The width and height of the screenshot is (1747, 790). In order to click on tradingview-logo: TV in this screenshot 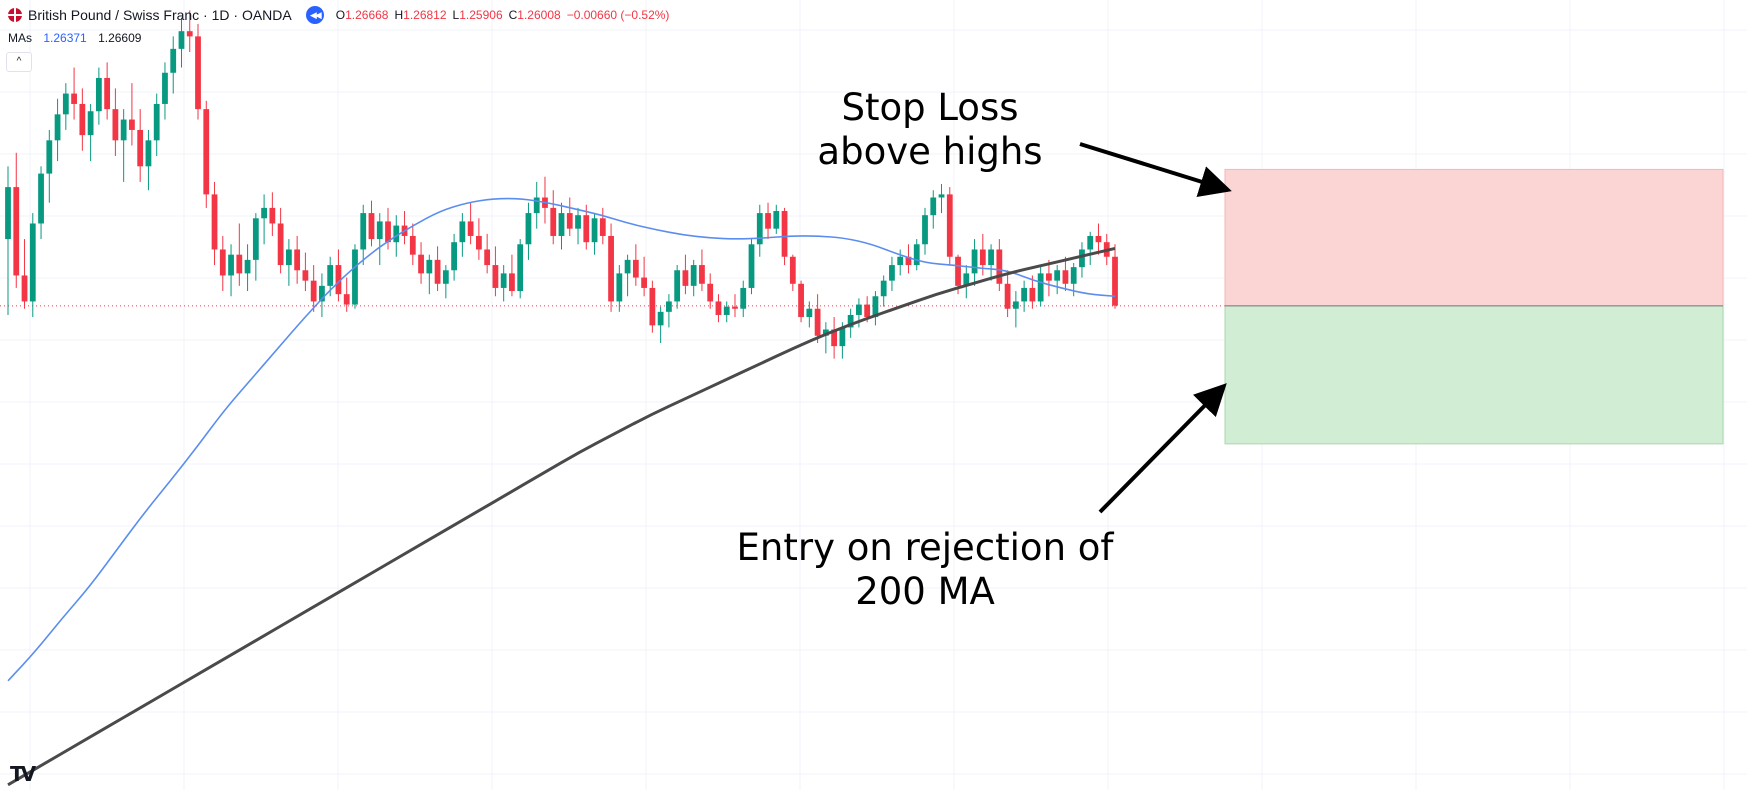, I will do `click(23, 774)`.